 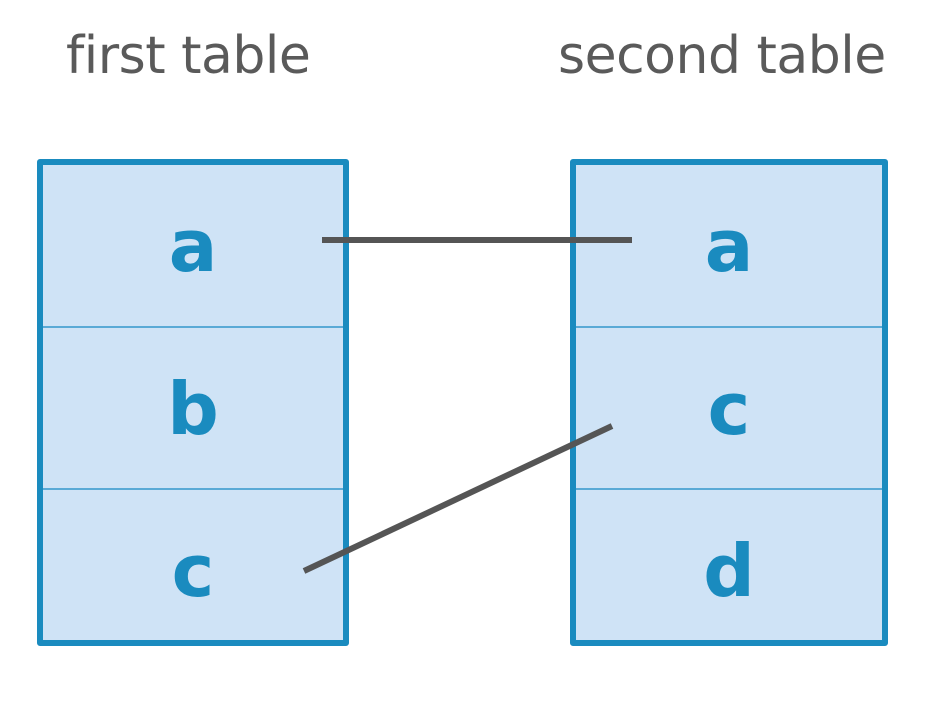 What do you see at coordinates (188, 56) in the screenshot?
I see `first-table-title: first table` at bounding box center [188, 56].